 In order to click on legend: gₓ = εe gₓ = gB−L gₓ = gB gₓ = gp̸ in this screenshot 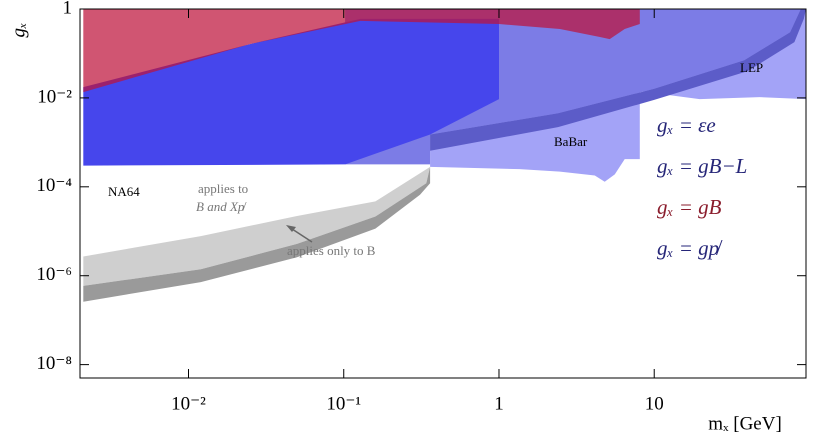, I will do `click(702, 186)`.